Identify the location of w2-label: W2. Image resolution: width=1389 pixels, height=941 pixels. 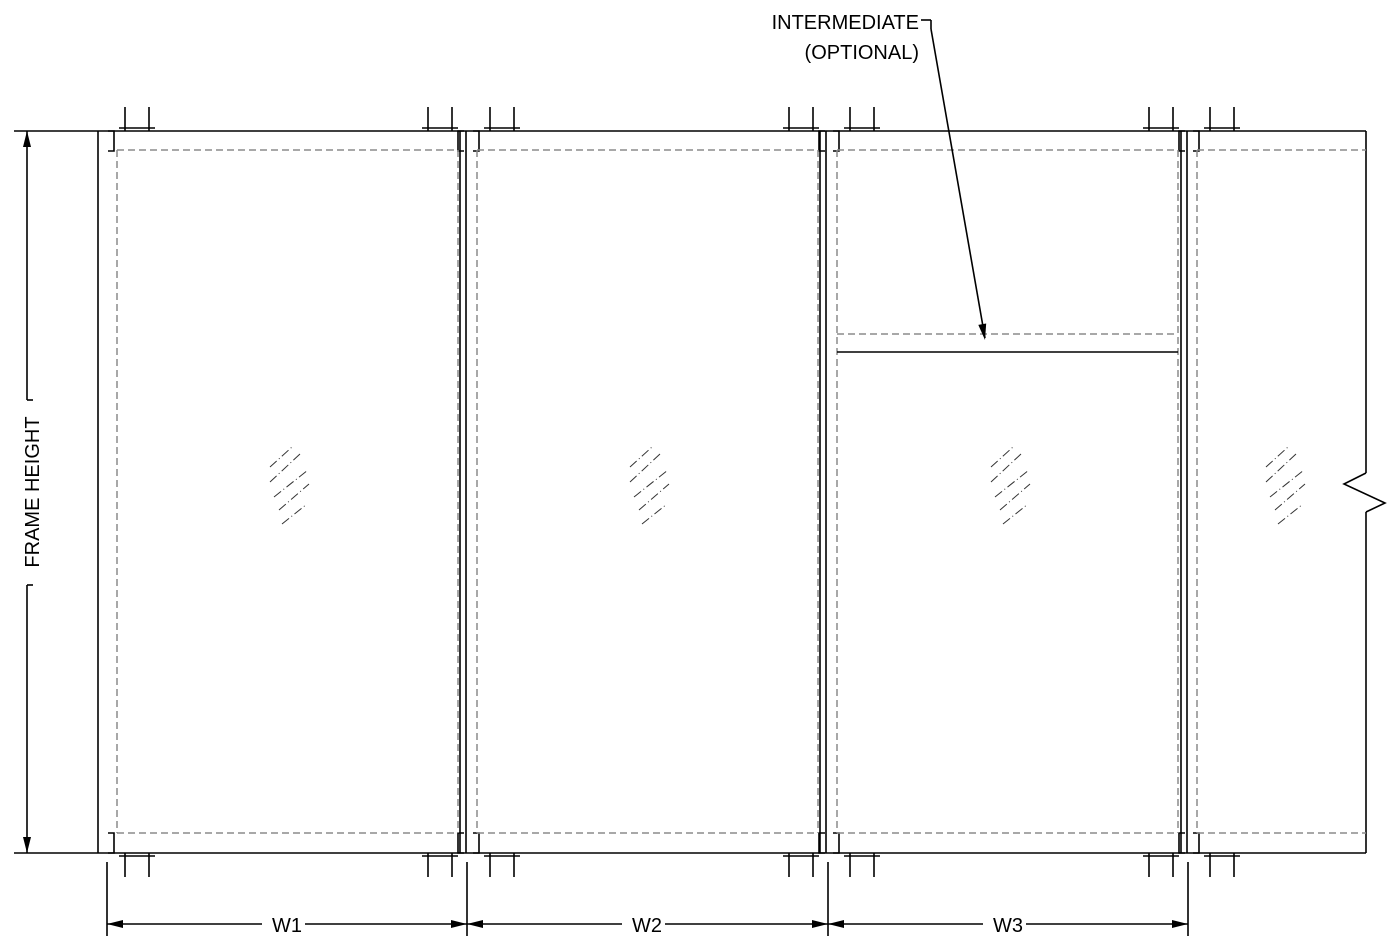
(647, 926).